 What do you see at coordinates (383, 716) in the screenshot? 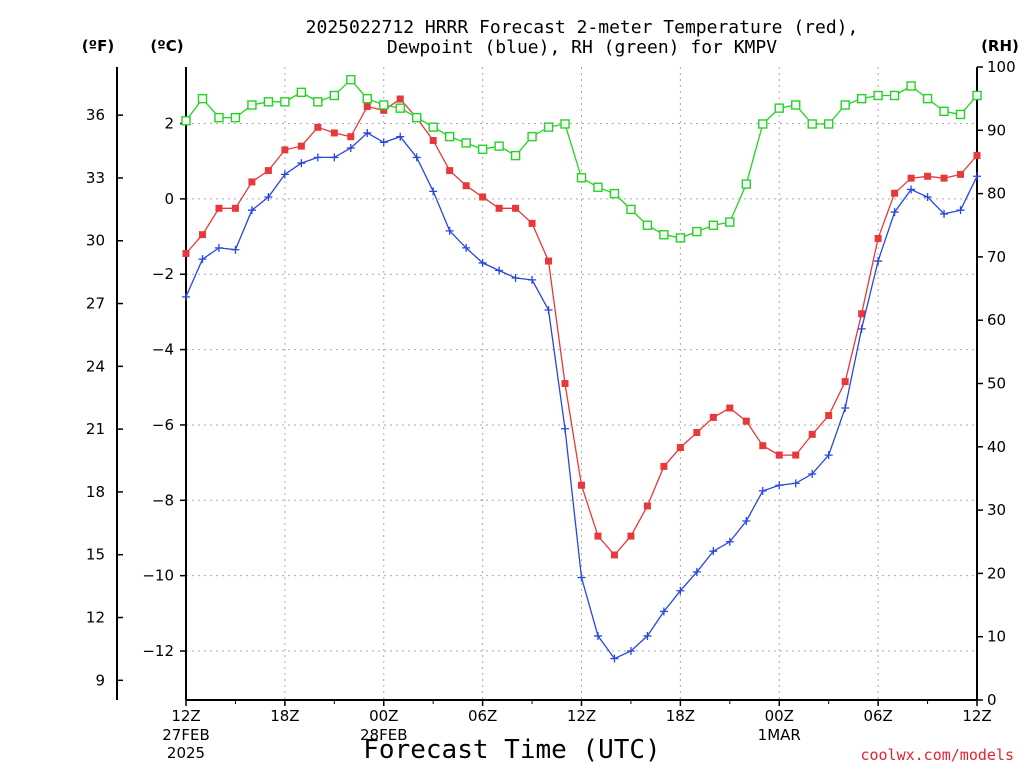
I see `x-tick-label: 00Z` at bounding box center [383, 716].